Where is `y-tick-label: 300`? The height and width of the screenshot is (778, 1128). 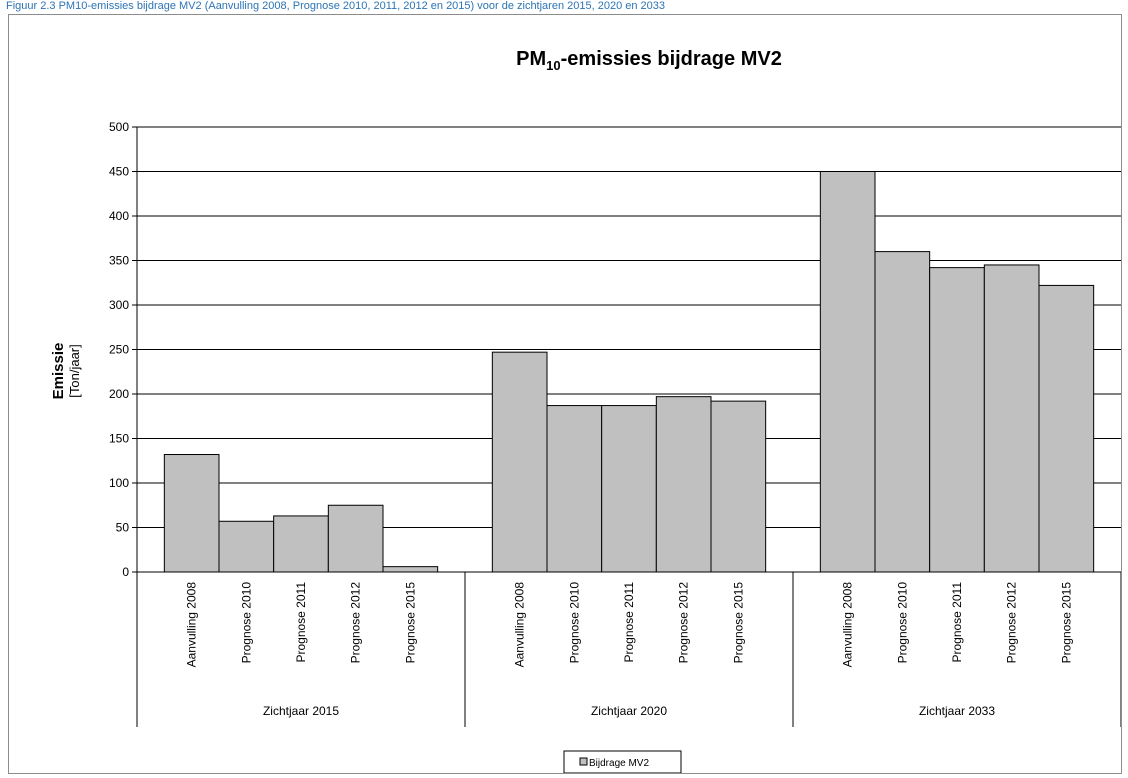
y-tick-label: 300 is located at coordinates (119, 305).